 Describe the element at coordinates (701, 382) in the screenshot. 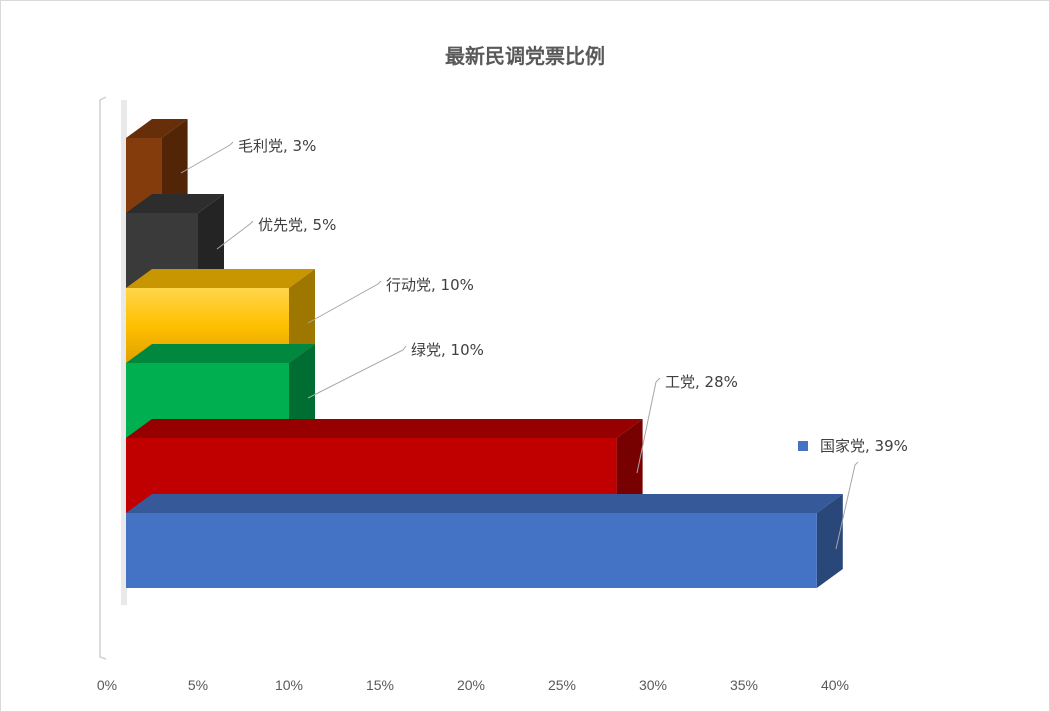

I see `data-label: 工党, 28%` at that location.